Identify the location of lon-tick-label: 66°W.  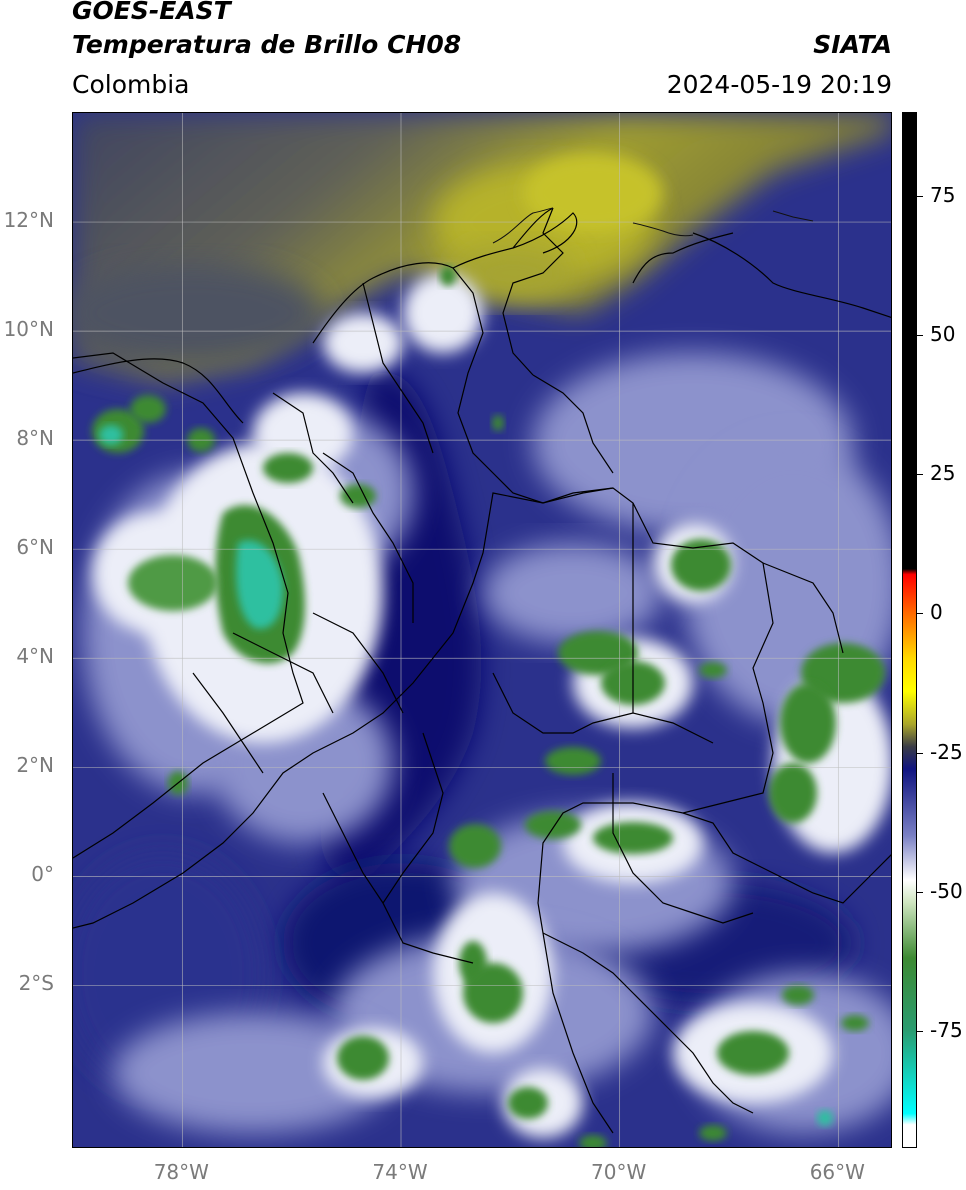
(837, 1172).